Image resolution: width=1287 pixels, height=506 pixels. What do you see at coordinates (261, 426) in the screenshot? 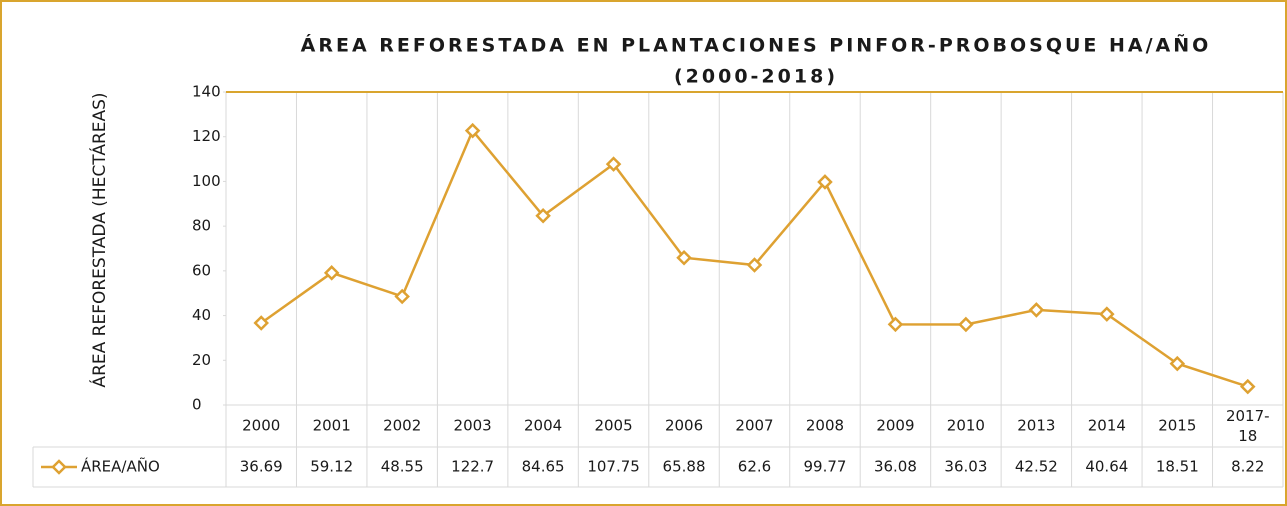
I see `x-tick-label: 2000` at bounding box center [261, 426].